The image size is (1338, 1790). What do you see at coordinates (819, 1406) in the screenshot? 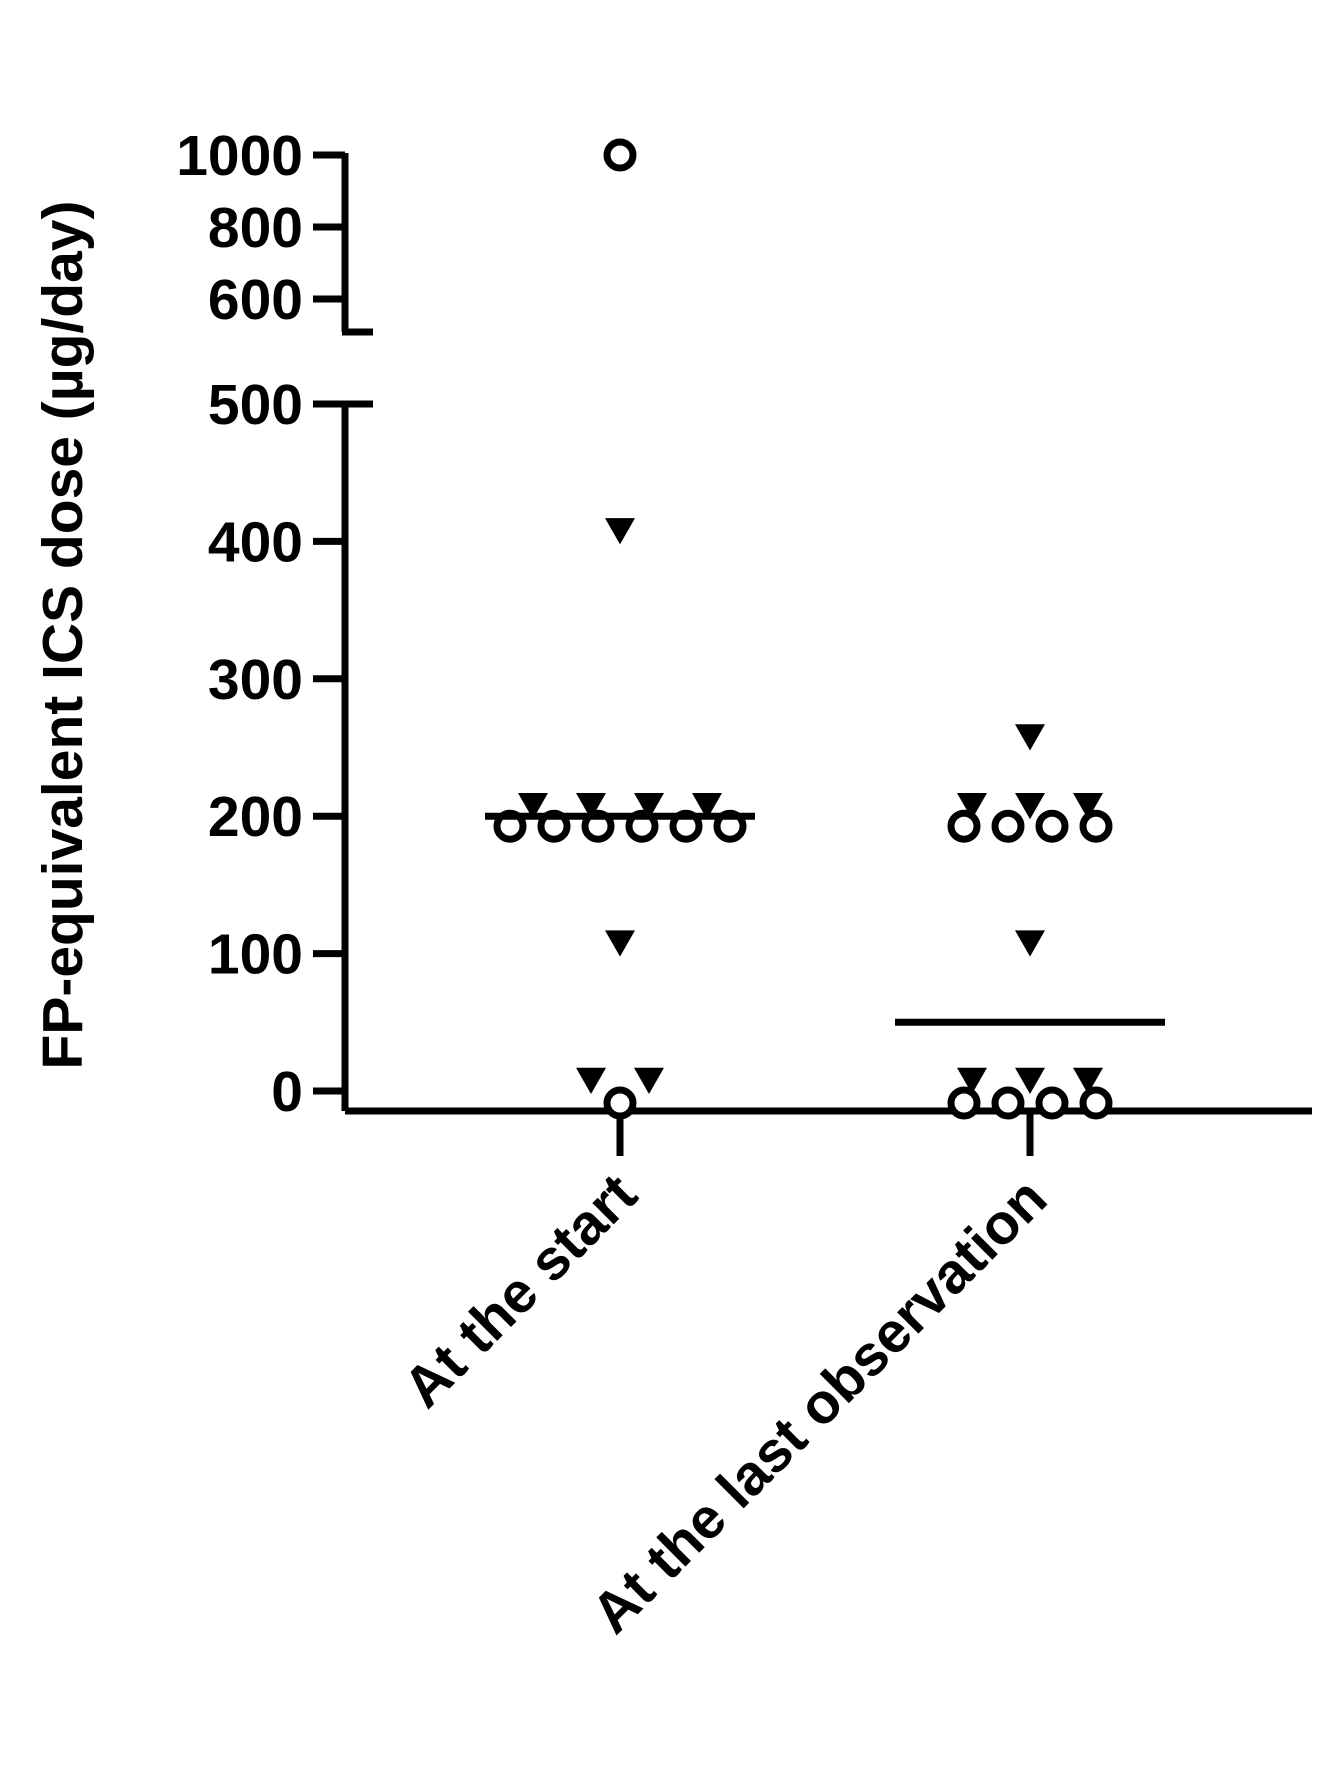
I see `x-category-label: At the last observation` at bounding box center [819, 1406].